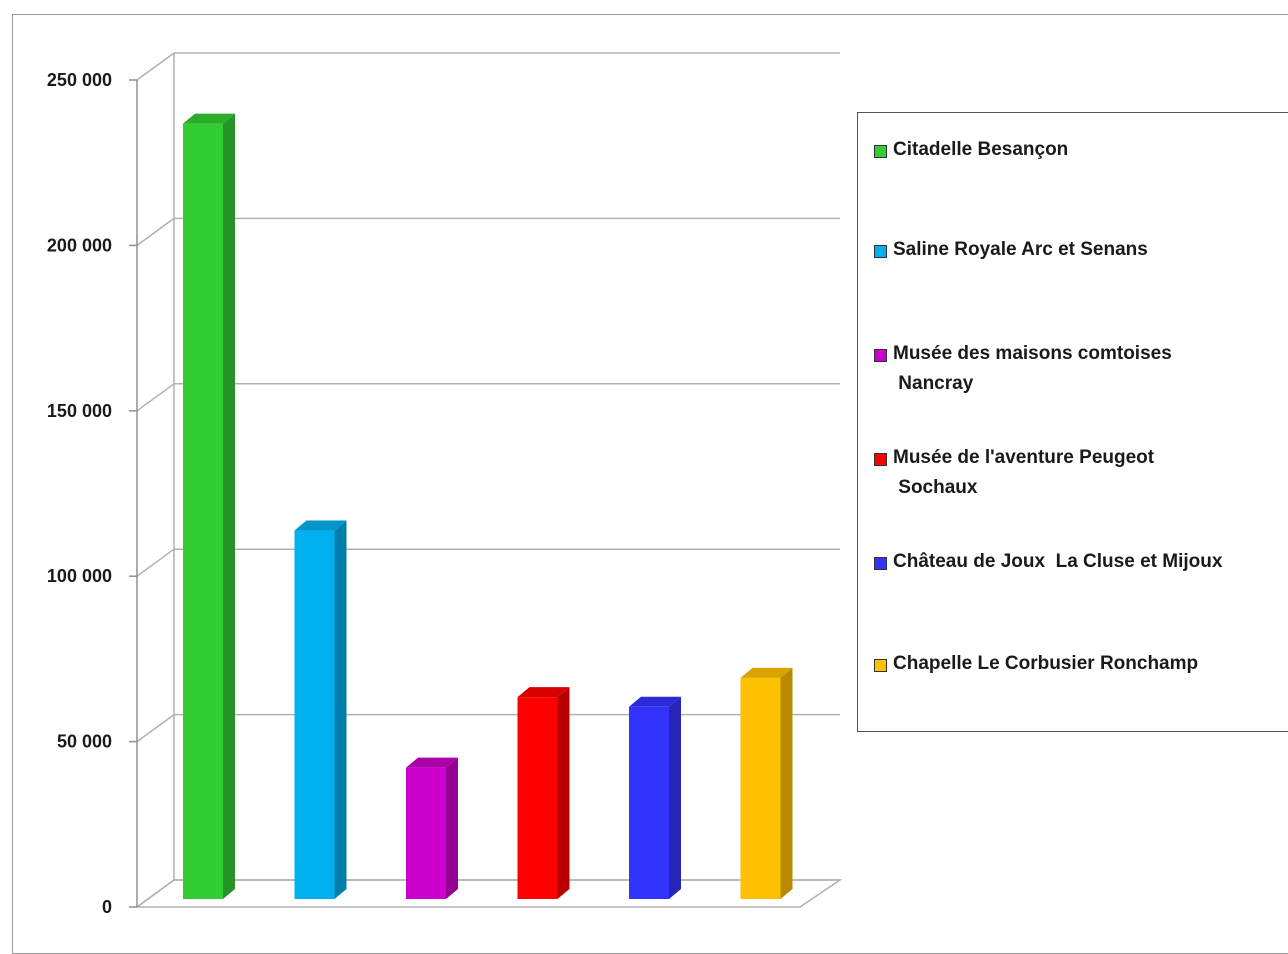  I want to click on y-tick-label: 0, so click(107, 907).